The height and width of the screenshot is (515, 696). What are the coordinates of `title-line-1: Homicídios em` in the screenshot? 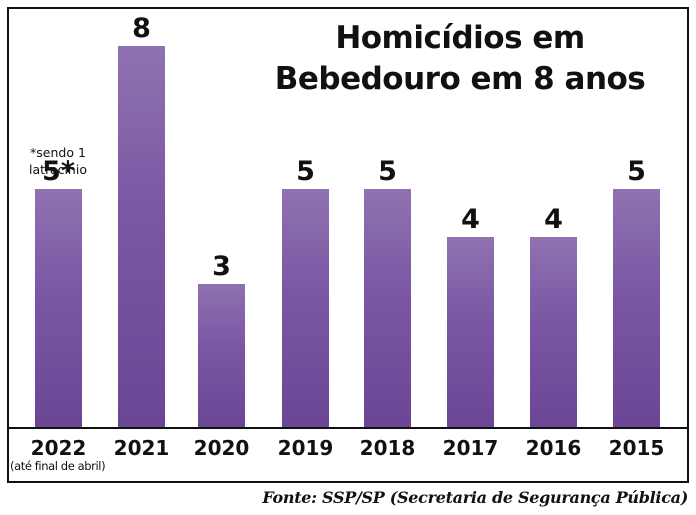 It's located at (460, 38).